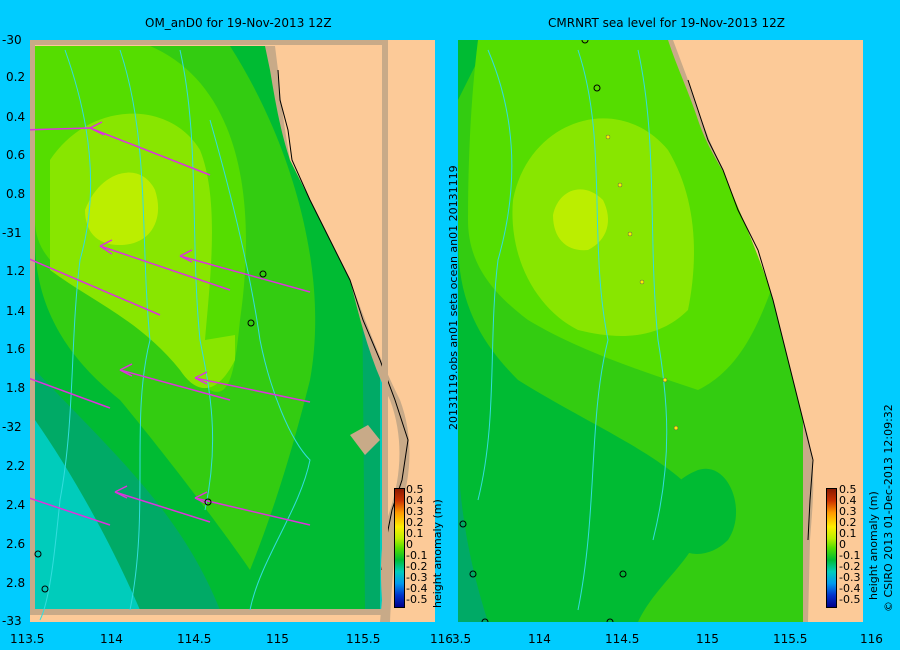 Image resolution: width=900 pixels, height=650 pixels. I want to click on obs-yellow-points, so click(642, 282).